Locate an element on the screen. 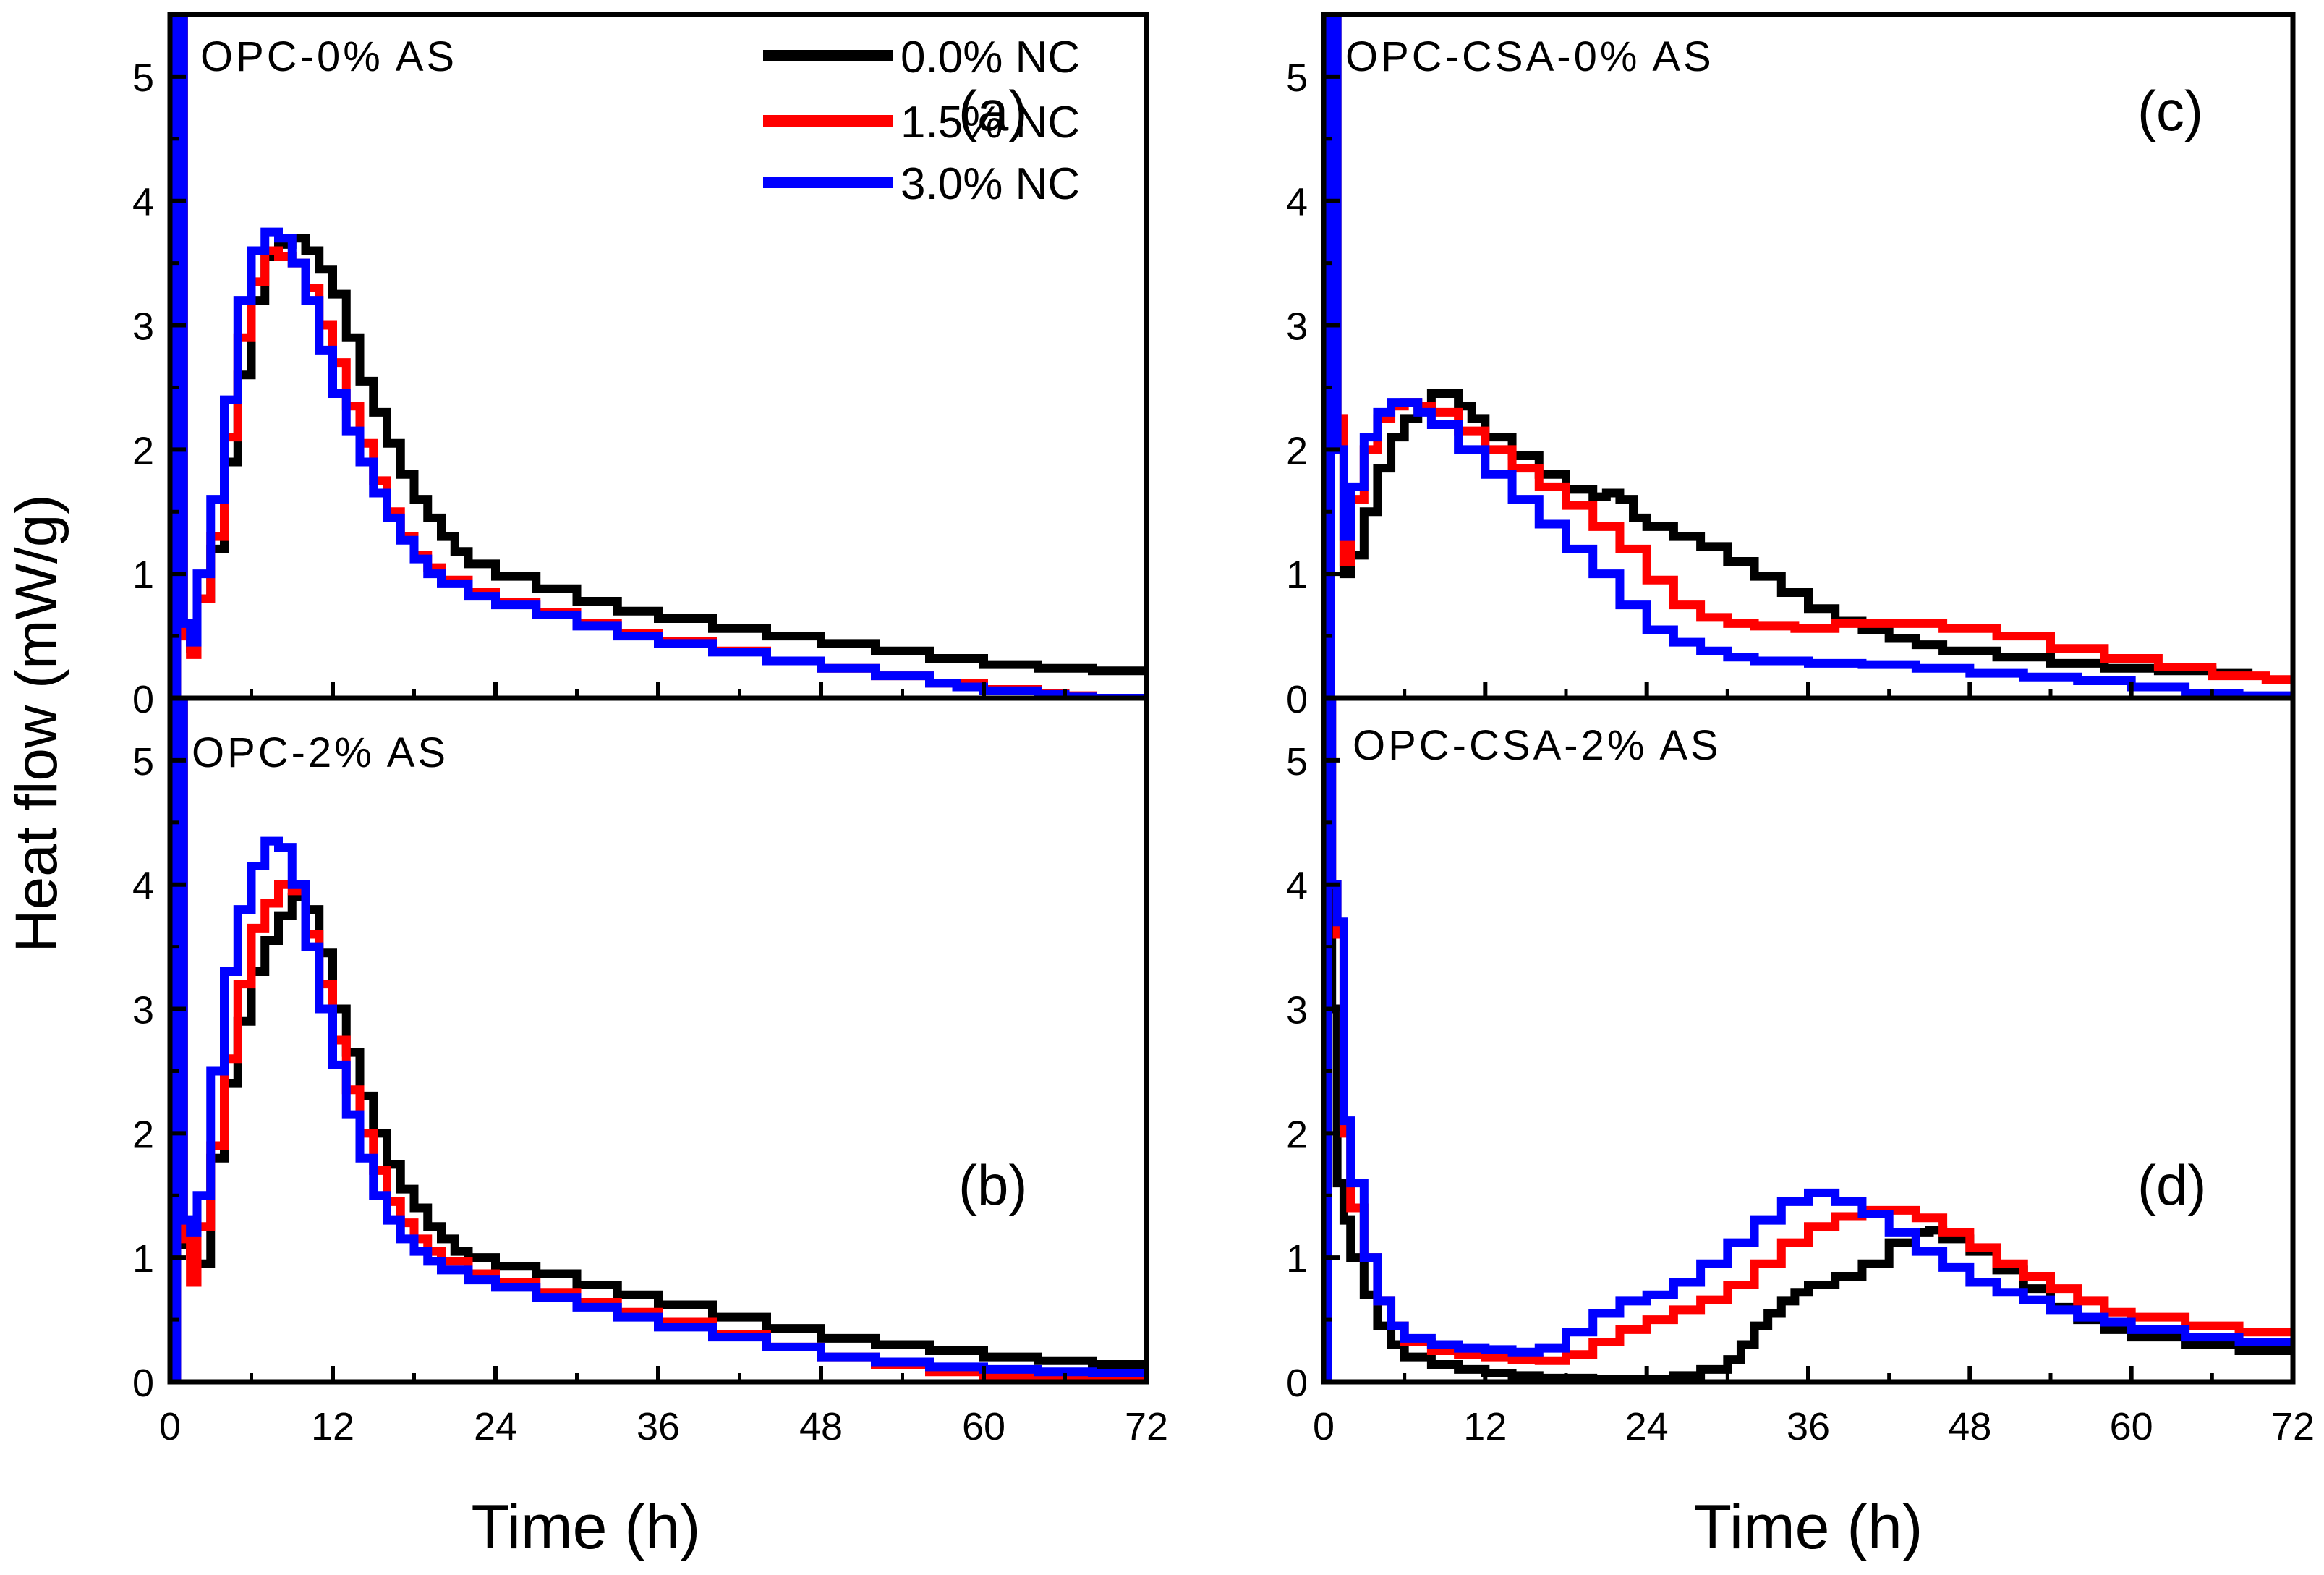  y-tick-label-a-1: 1 is located at coordinates (143, 575).